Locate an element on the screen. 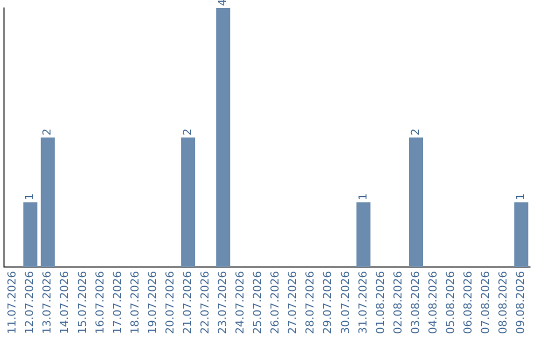  x-tick-label: 05.08.2026 is located at coordinates (450, 302).